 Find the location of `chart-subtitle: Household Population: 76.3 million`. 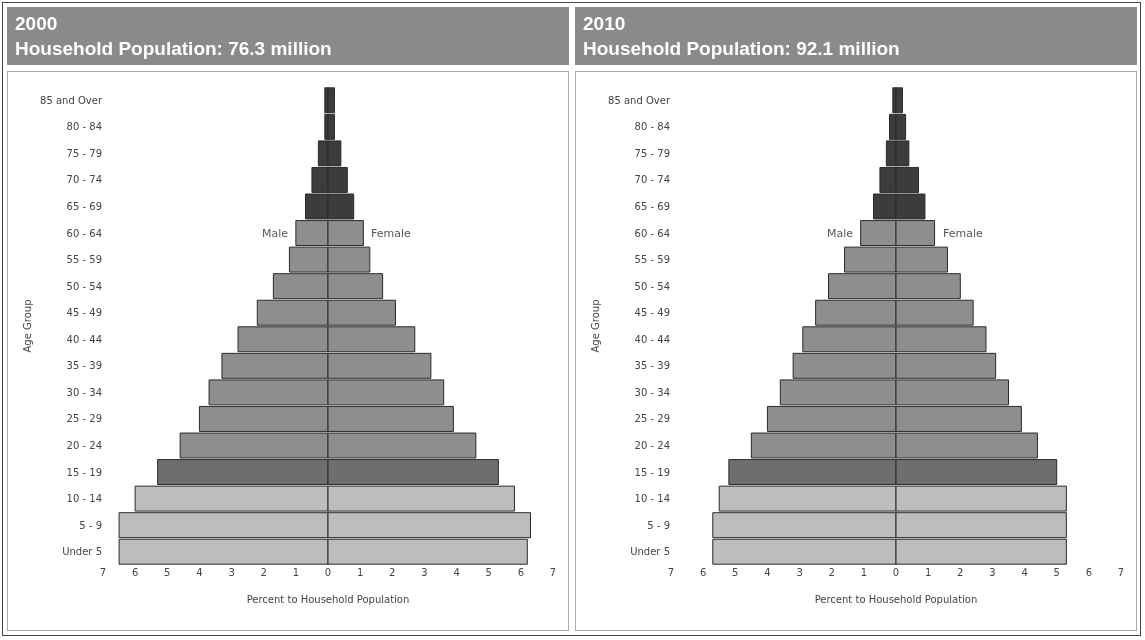

chart-subtitle: Household Population: 76.3 million is located at coordinates (174, 49).